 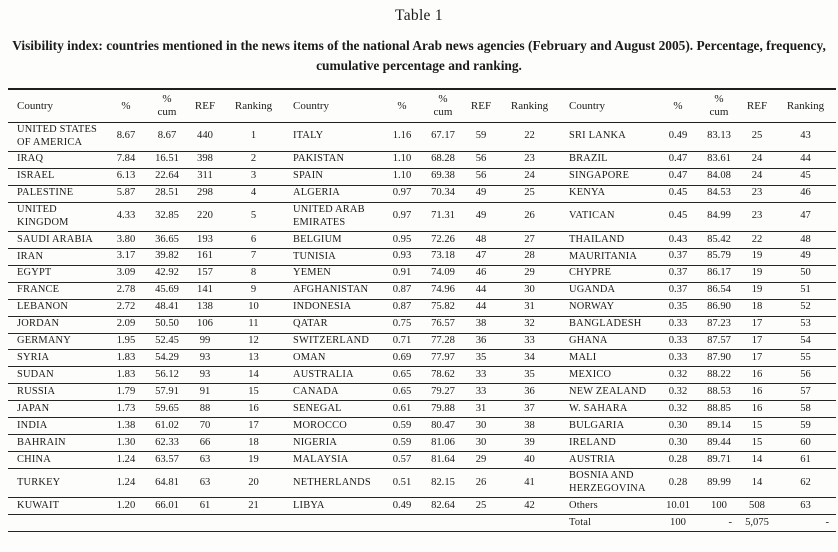 I want to click on cell-percent-cum: 84.53, so click(x=719, y=194).